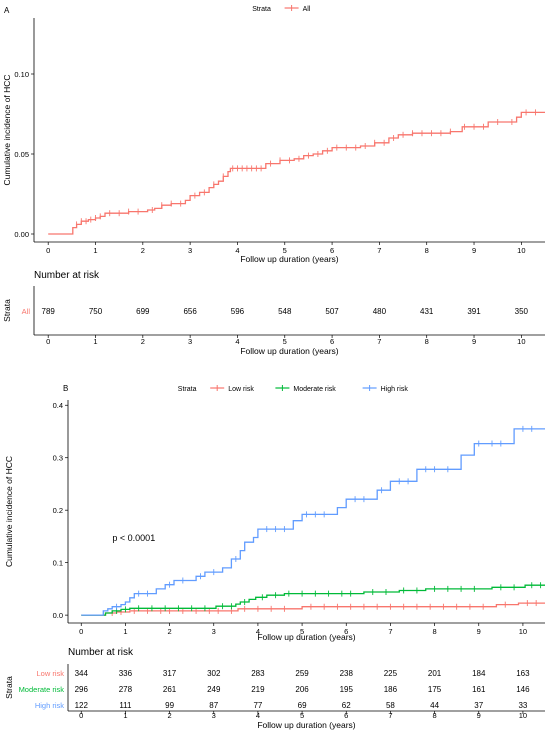  What do you see at coordinates (169, 705) in the screenshot?
I see `risk-count: 99` at bounding box center [169, 705].